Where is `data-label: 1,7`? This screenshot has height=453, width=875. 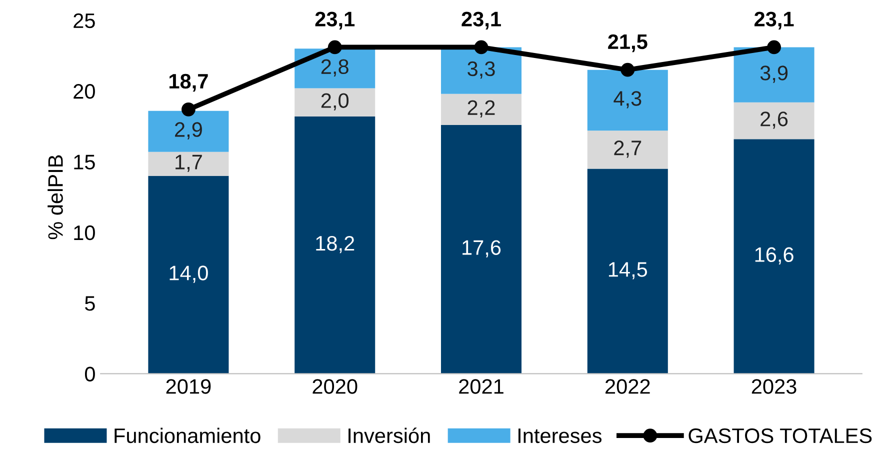
data-label: 1,7 is located at coordinates (189, 163).